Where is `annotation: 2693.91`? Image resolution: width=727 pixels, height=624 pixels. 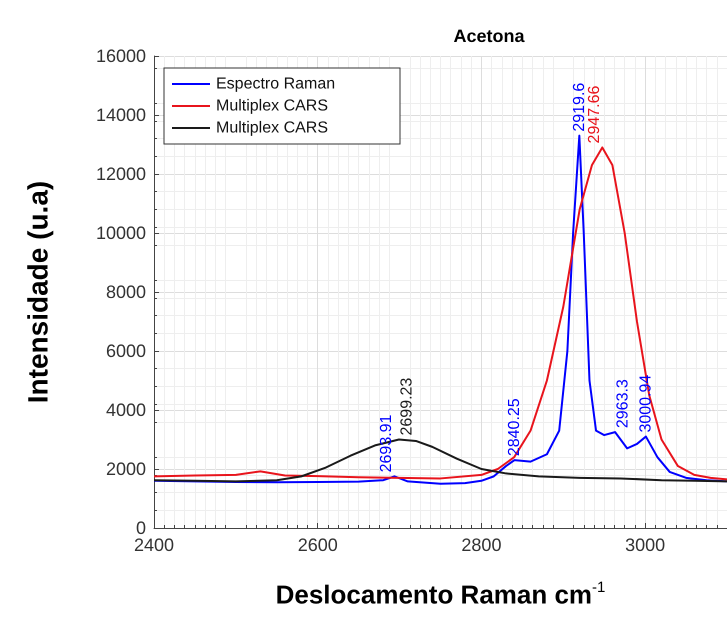 annotation: 2693.91 is located at coordinates (387, 443).